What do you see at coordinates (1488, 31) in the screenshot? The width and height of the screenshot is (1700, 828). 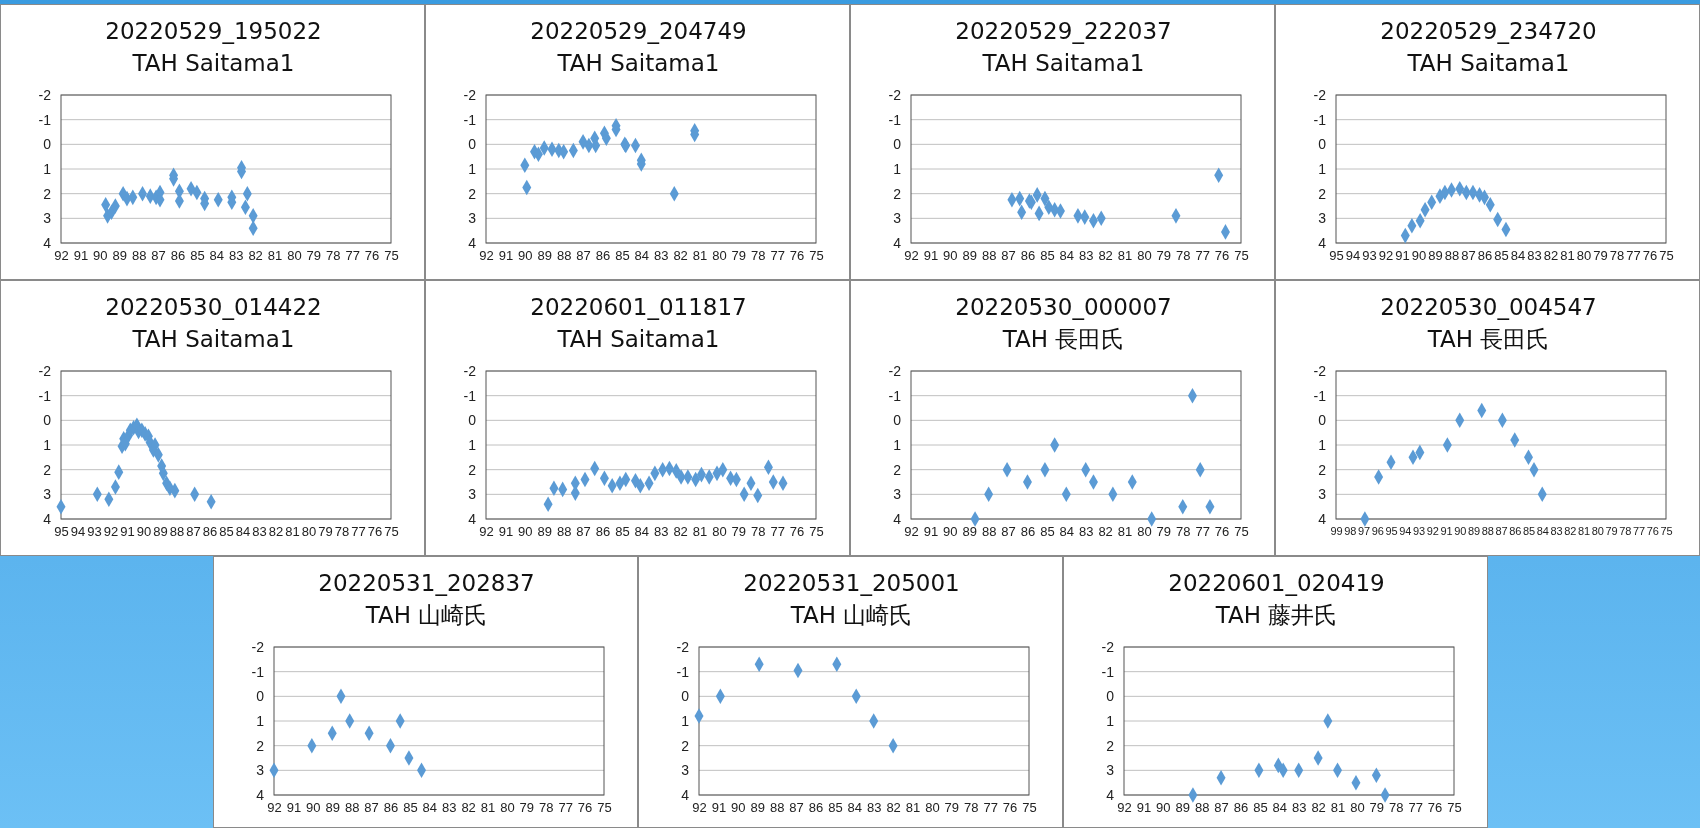 I see `chart-title: 20220529_234720` at bounding box center [1488, 31].